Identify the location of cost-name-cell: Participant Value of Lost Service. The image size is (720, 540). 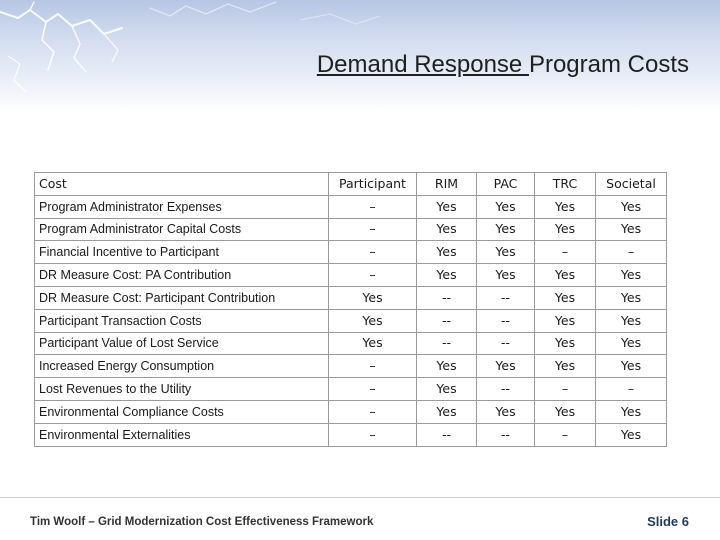
(181, 343).